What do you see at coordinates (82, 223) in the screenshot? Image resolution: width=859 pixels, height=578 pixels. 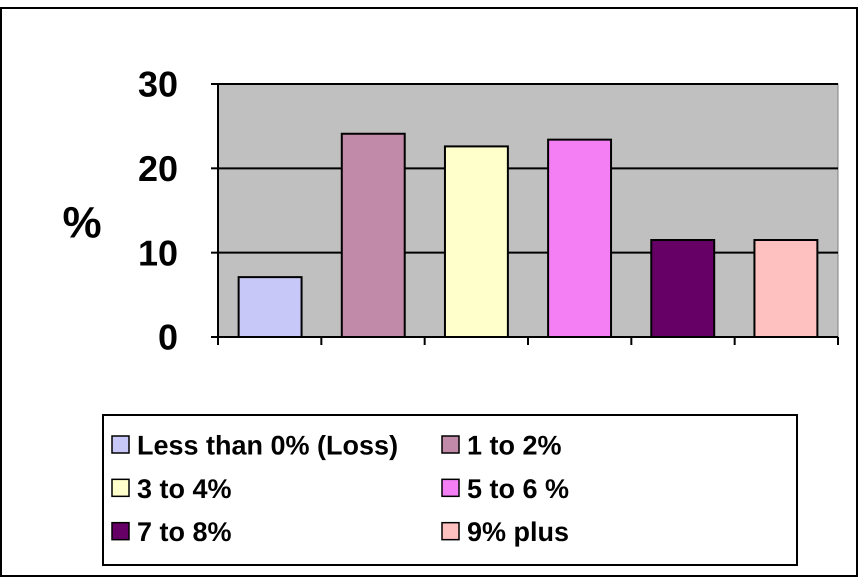 I see `y-axis-title: %` at bounding box center [82, 223].